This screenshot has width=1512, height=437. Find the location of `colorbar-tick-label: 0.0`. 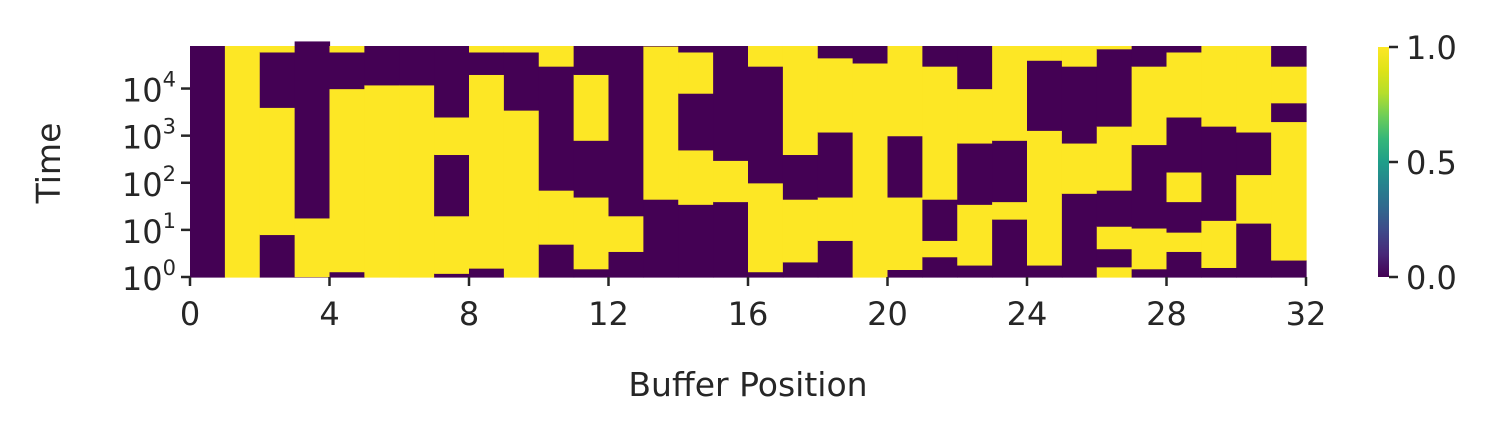

colorbar-tick-label: 0.0 is located at coordinates (1431, 278).